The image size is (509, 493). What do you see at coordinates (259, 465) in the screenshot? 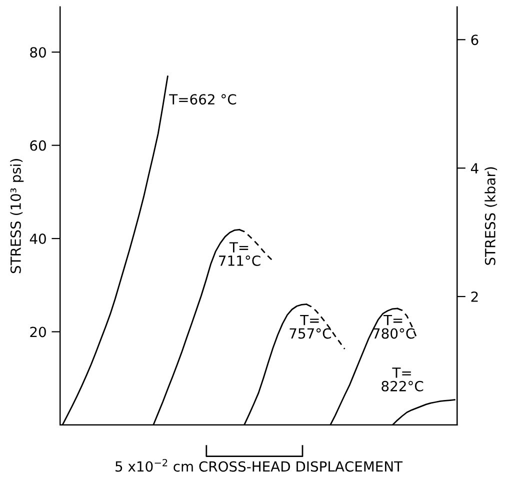
I see `x-axis-title: 5 x10$^{−2}$ cm CROSS-HEAD DISPLACEMENT` at bounding box center [259, 465].